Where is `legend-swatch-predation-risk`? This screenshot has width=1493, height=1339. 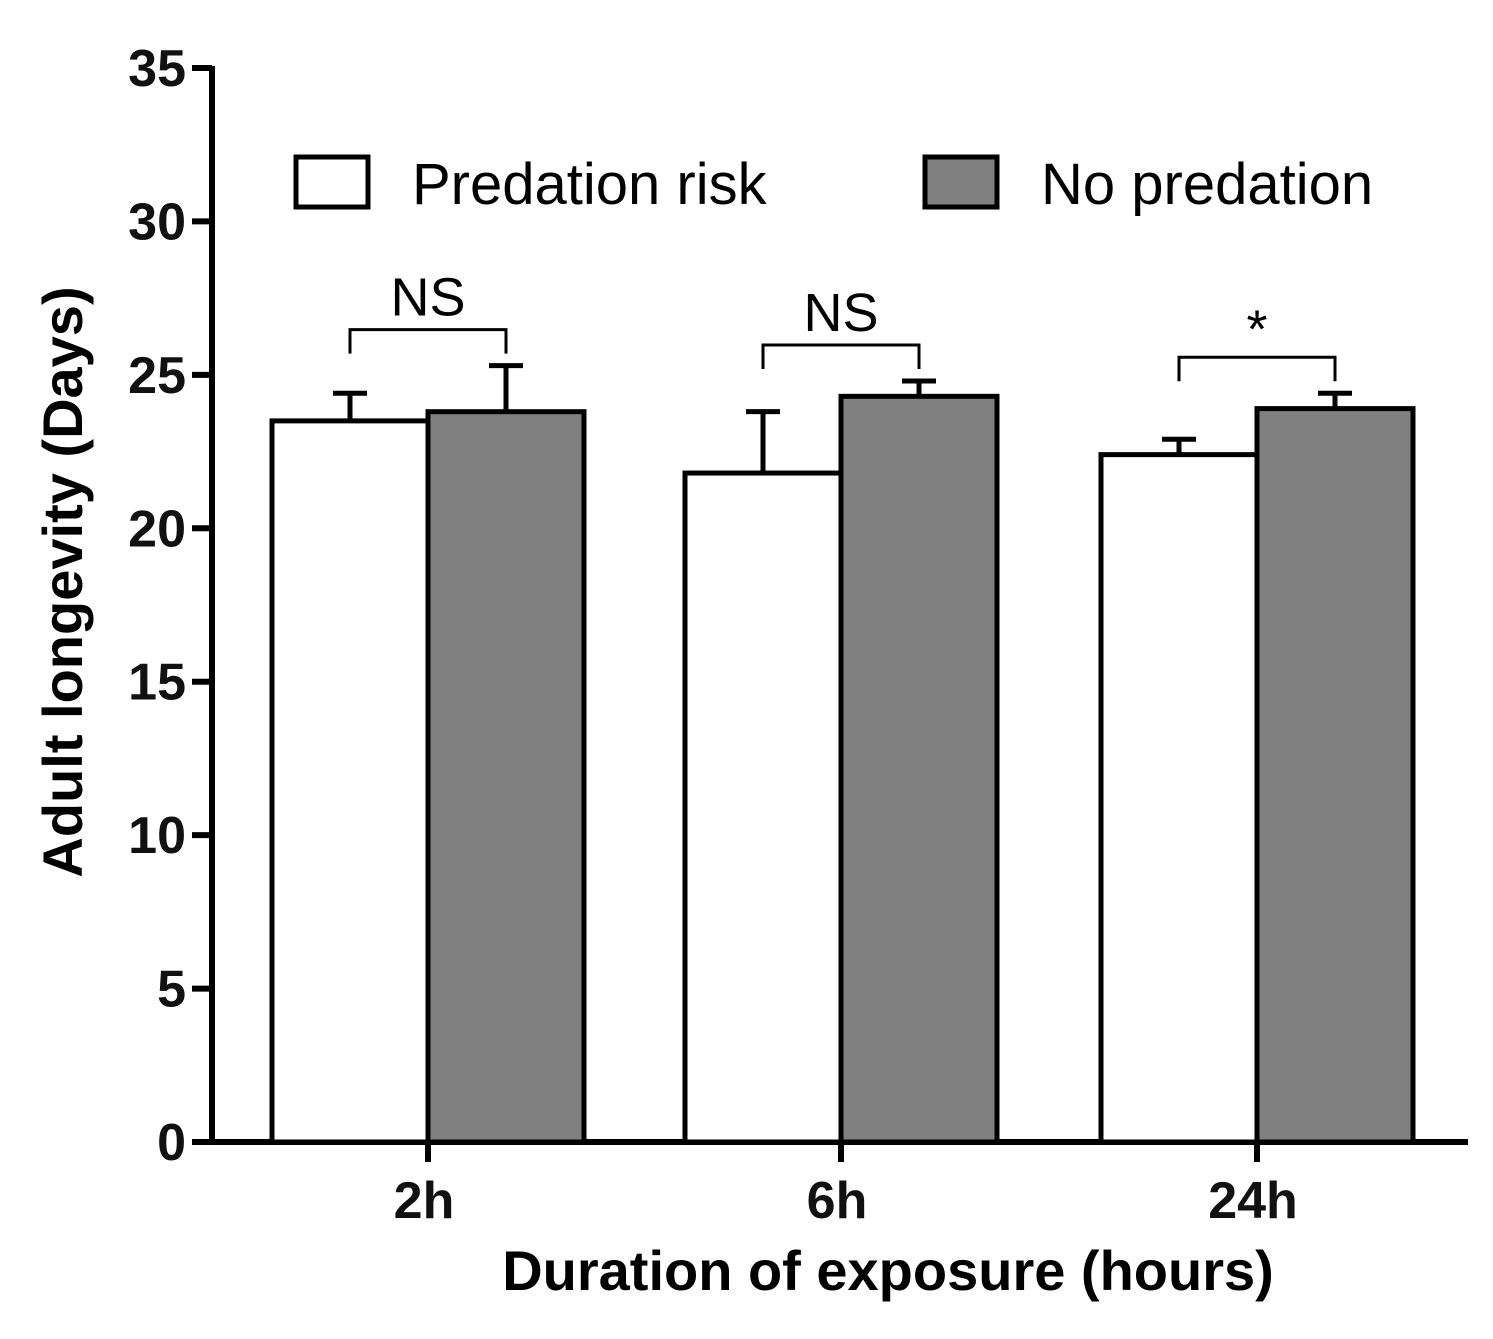 legend-swatch-predation-risk is located at coordinates (332, 182).